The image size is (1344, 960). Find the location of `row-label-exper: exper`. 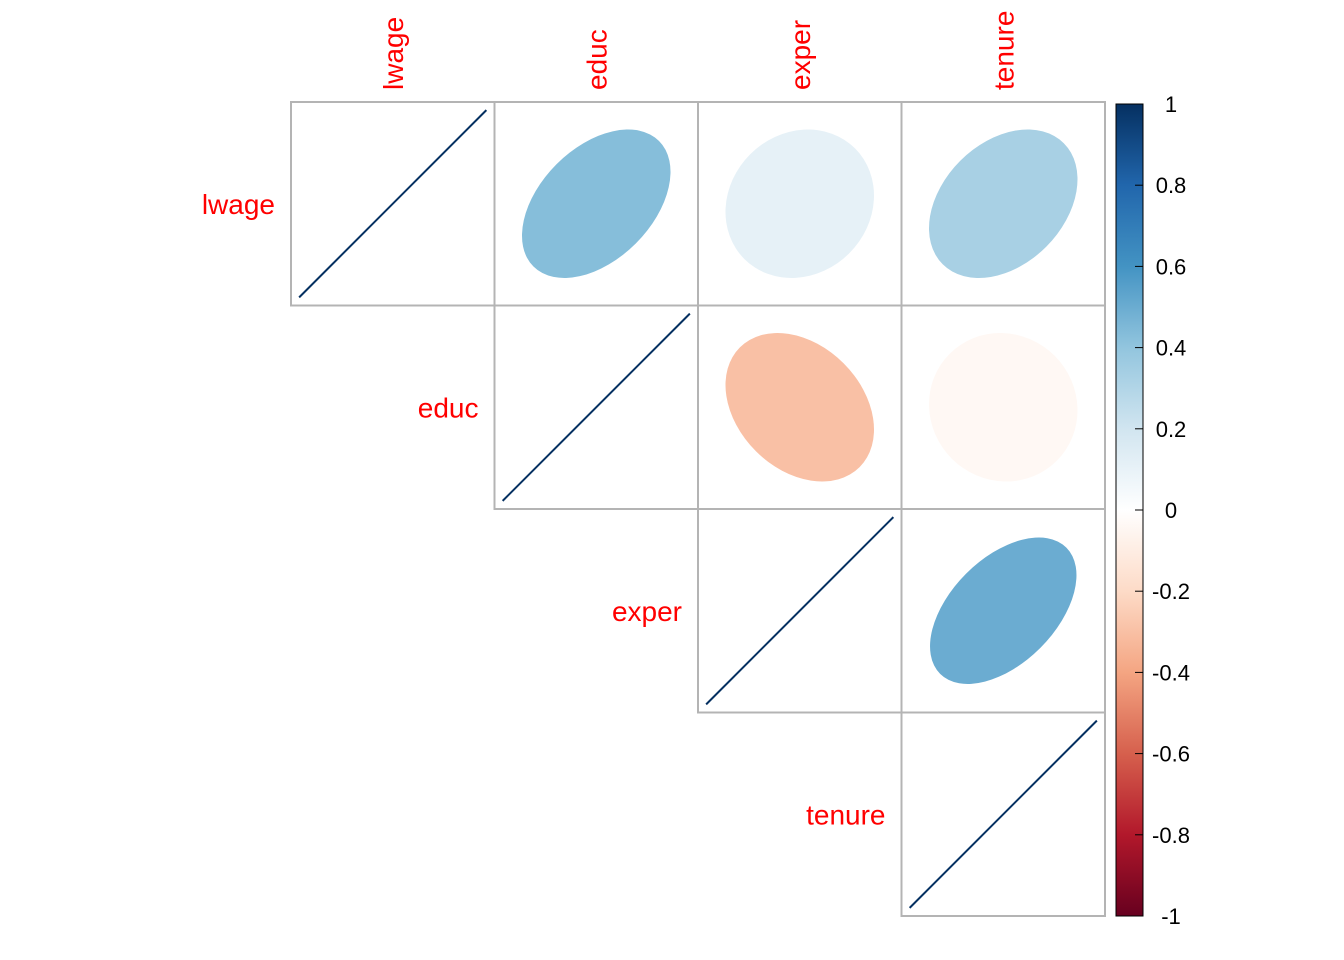

row-label-exper: exper is located at coordinates (647, 611).